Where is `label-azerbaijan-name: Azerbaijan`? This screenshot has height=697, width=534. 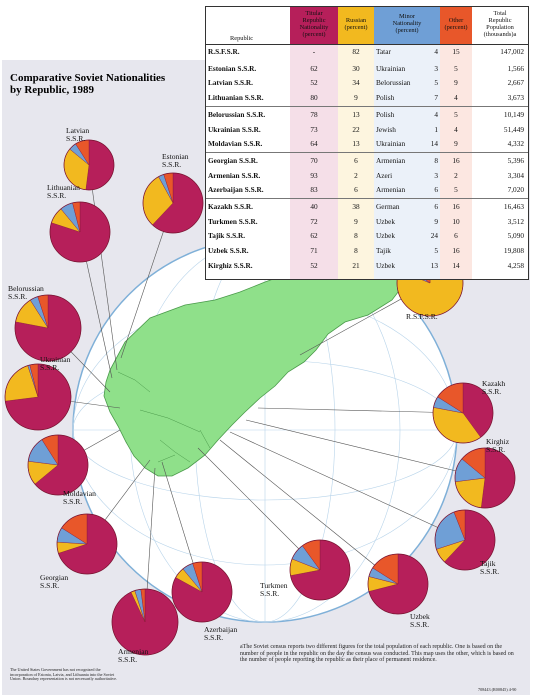 label-azerbaijan-name: Azerbaijan is located at coordinates (221, 629).